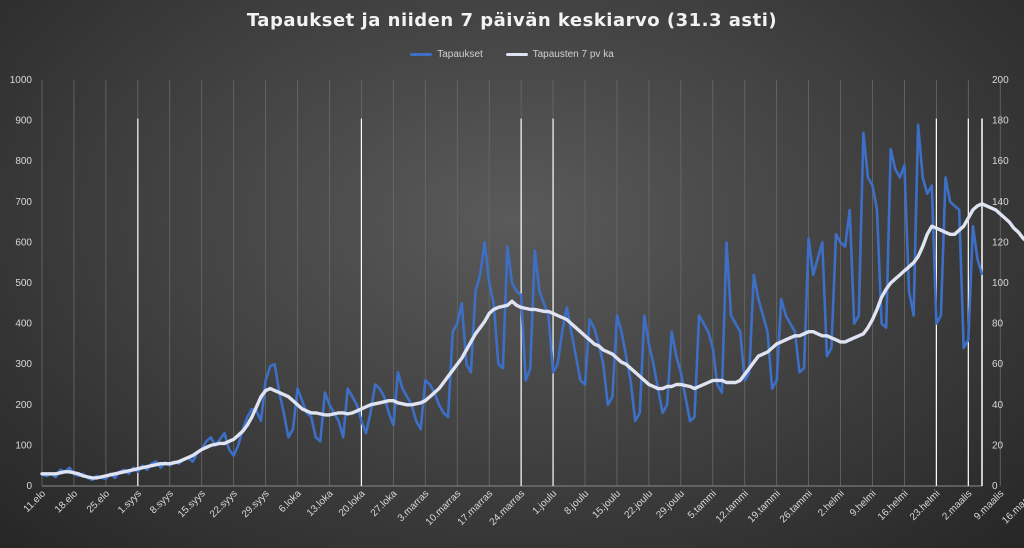 This screenshot has height=548, width=1024. What do you see at coordinates (352, 503) in the screenshot?
I see `x-tick-label-10: 20.loka` at bounding box center [352, 503].